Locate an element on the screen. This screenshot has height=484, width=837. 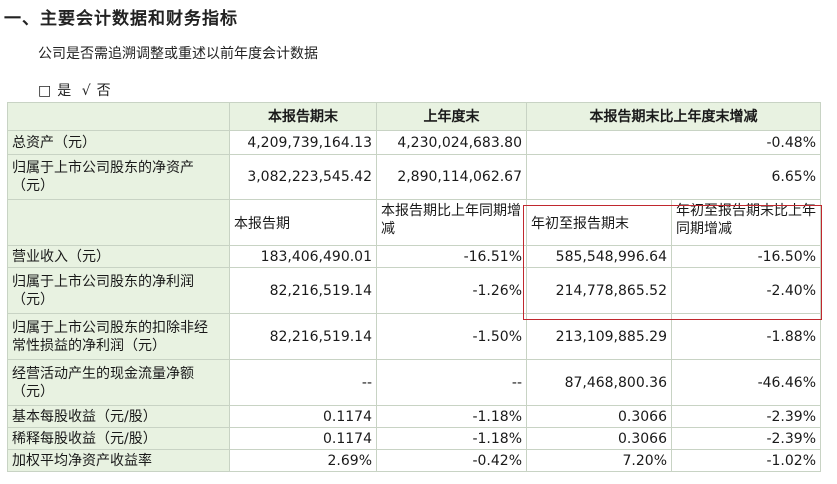
table-cell: 2,890,114,062.67 is located at coordinates (451, 177).